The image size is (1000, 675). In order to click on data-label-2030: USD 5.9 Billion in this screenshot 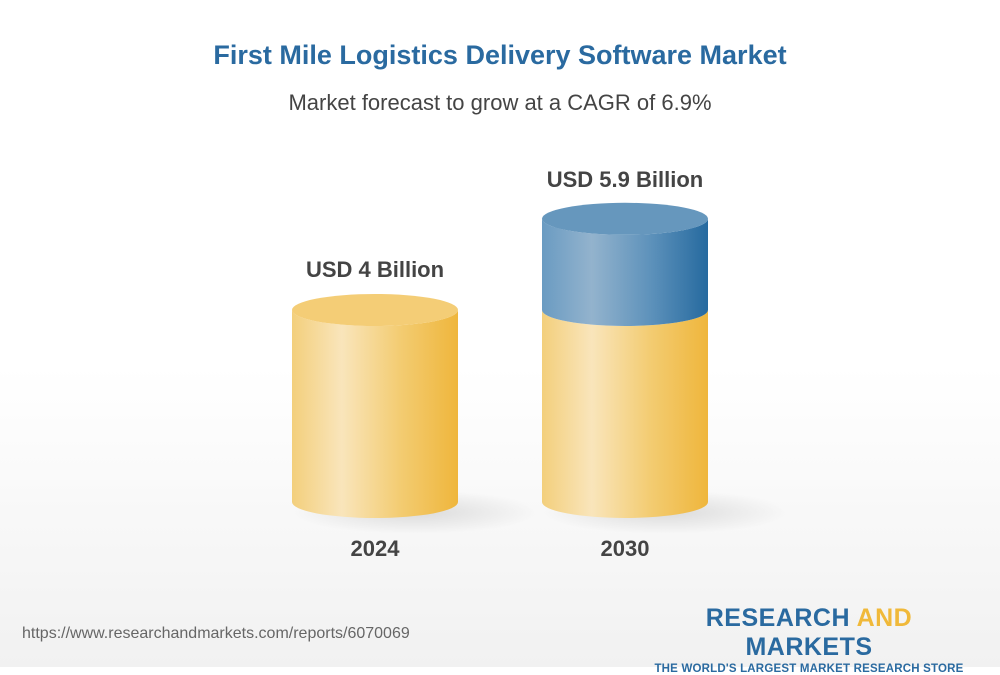, I will do `click(625, 179)`.